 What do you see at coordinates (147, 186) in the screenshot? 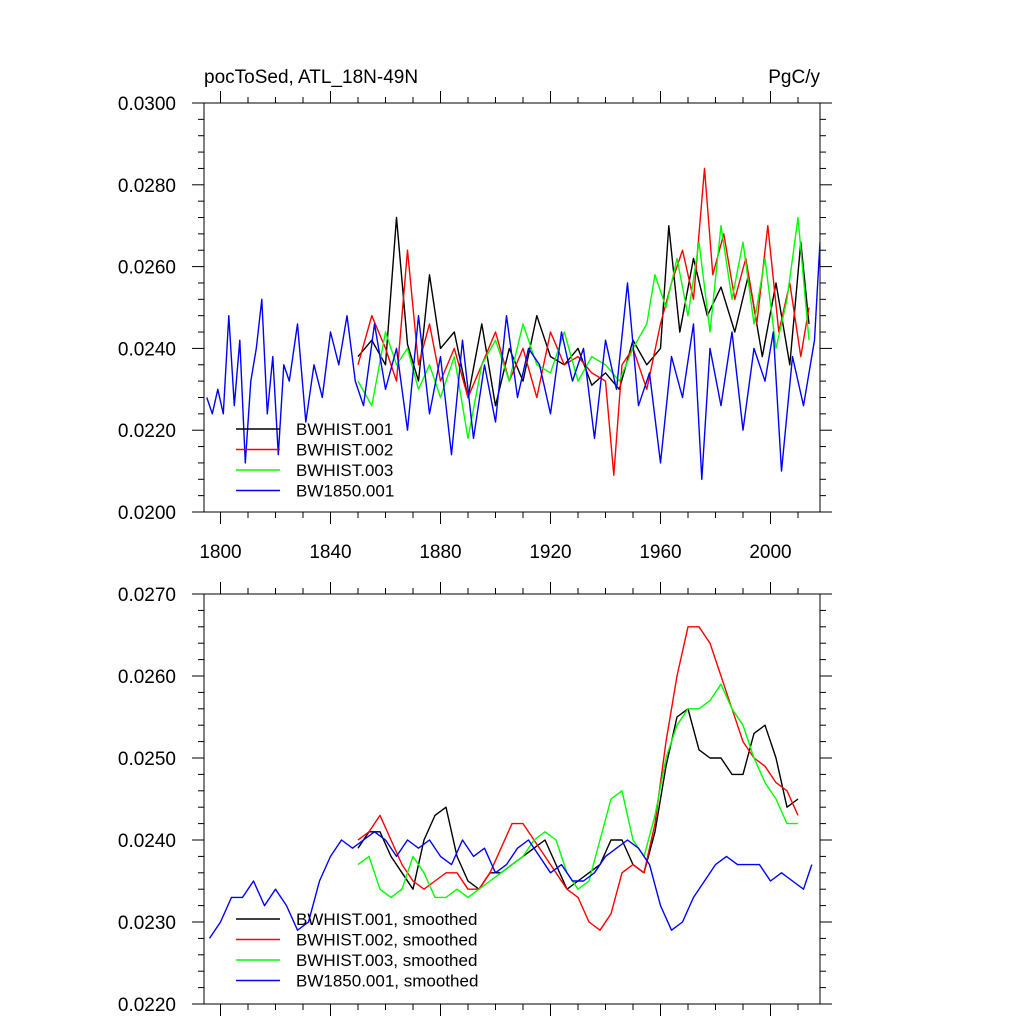
I see `y-tick-label: 0.0280` at bounding box center [147, 186].